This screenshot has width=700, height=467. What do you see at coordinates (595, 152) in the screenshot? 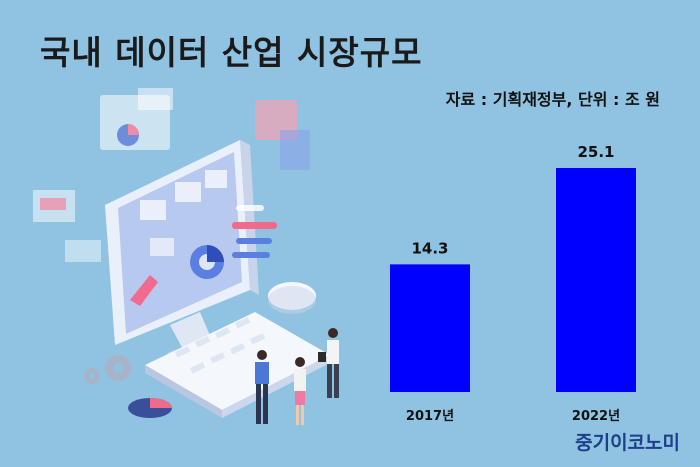
I see `data-label-1: 25.1` at bounding box center [595, 152].